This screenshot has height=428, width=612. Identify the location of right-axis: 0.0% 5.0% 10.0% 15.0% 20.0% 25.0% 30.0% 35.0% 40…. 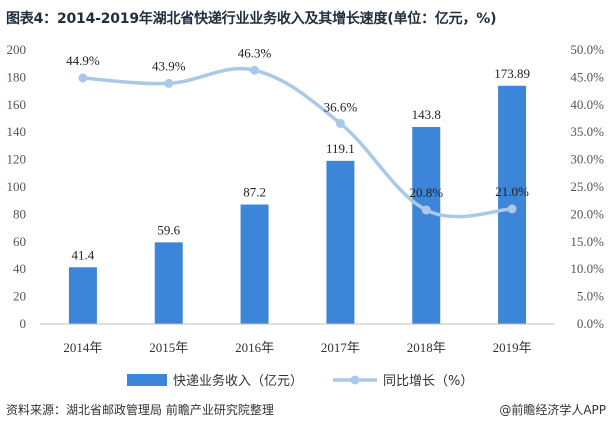
(587, 186).